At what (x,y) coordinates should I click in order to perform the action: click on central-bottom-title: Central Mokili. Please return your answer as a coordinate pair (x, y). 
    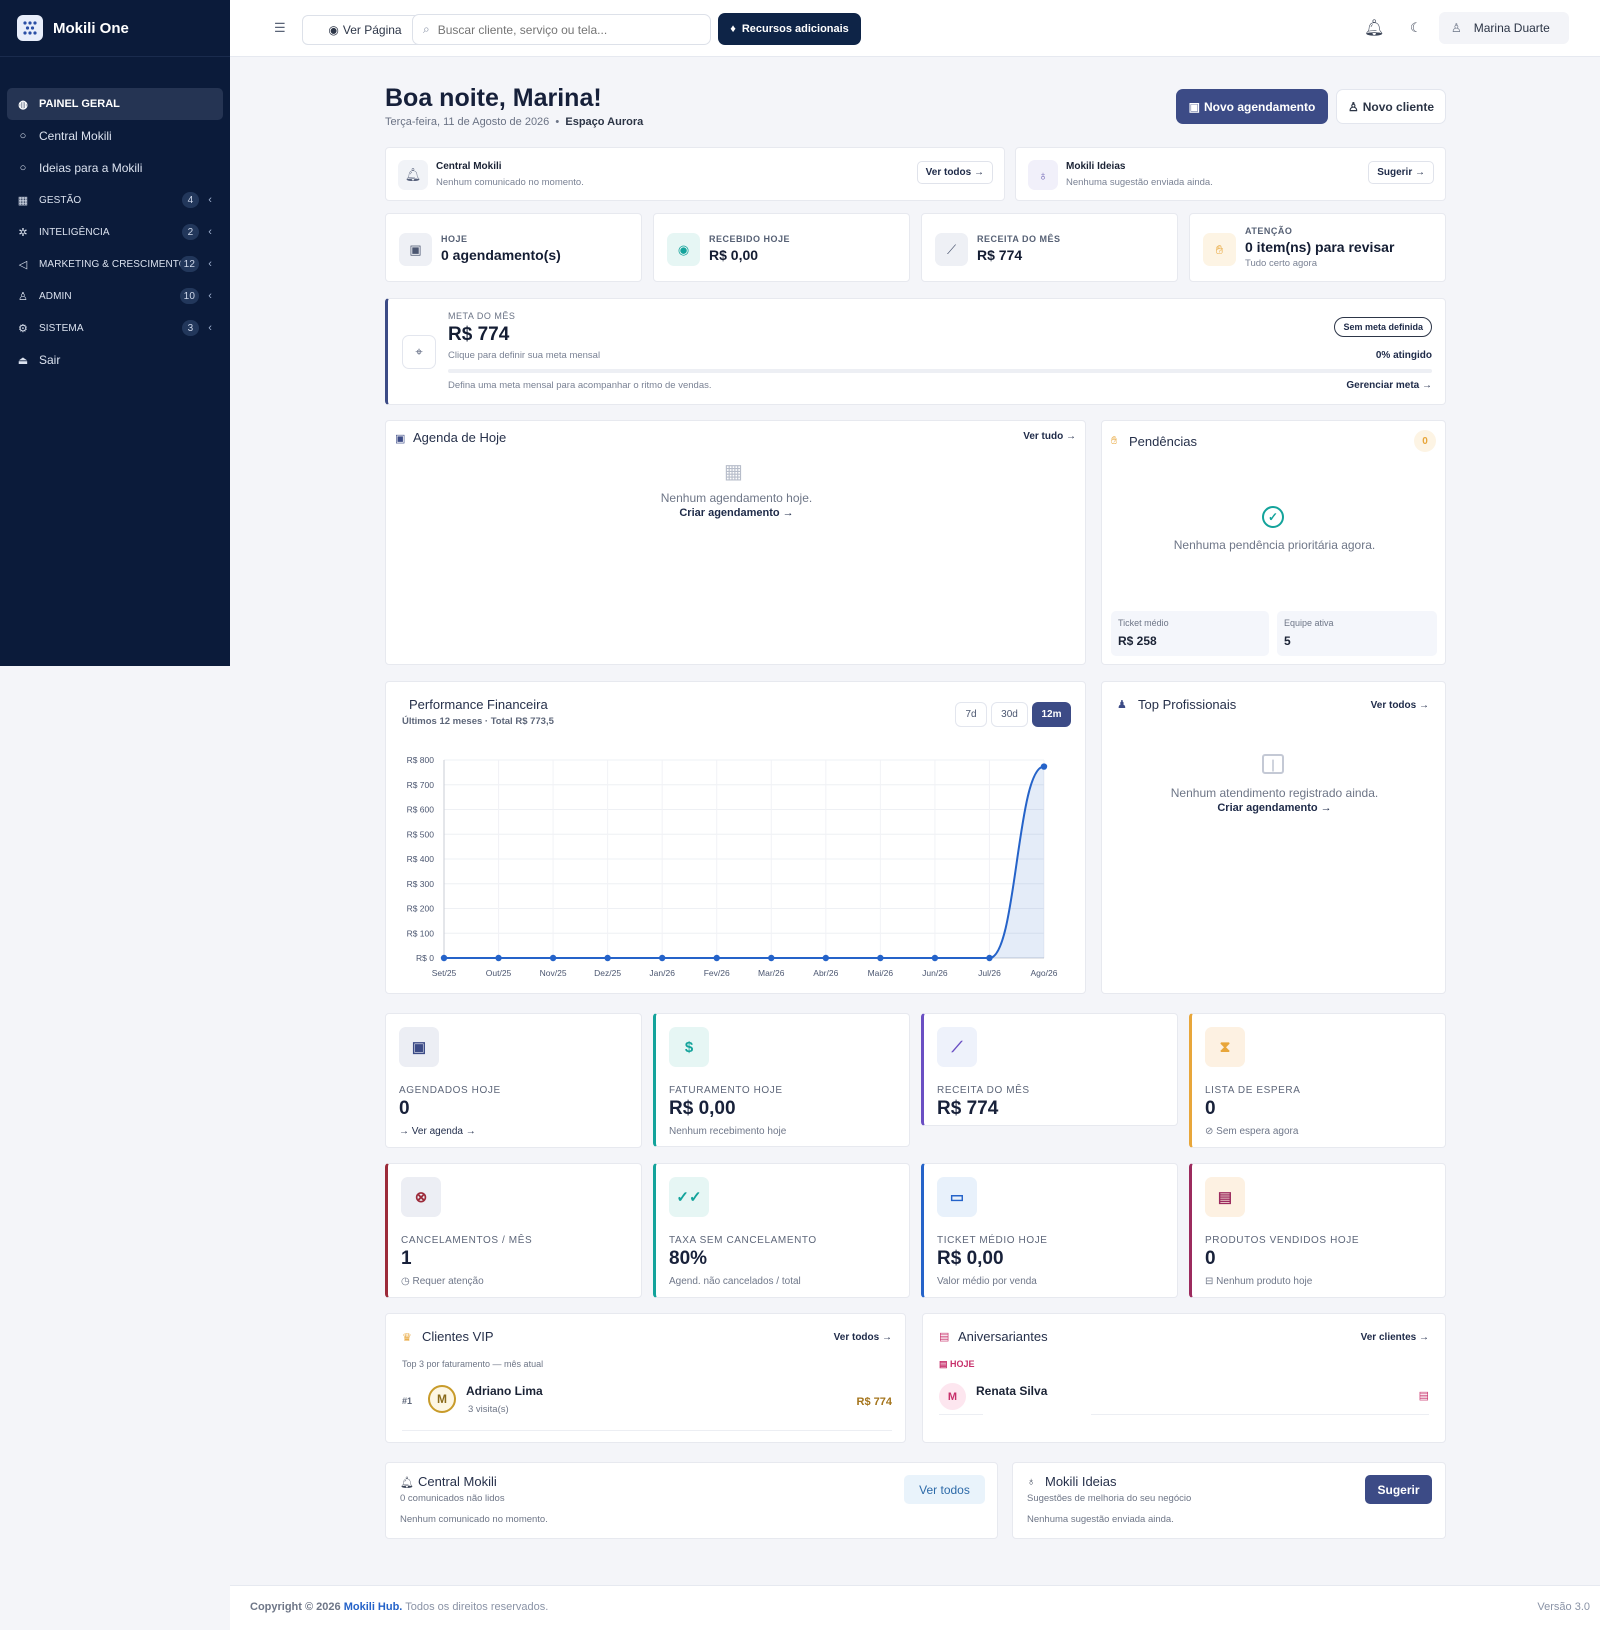
    Looking at the image, I should click on (457, 1481).